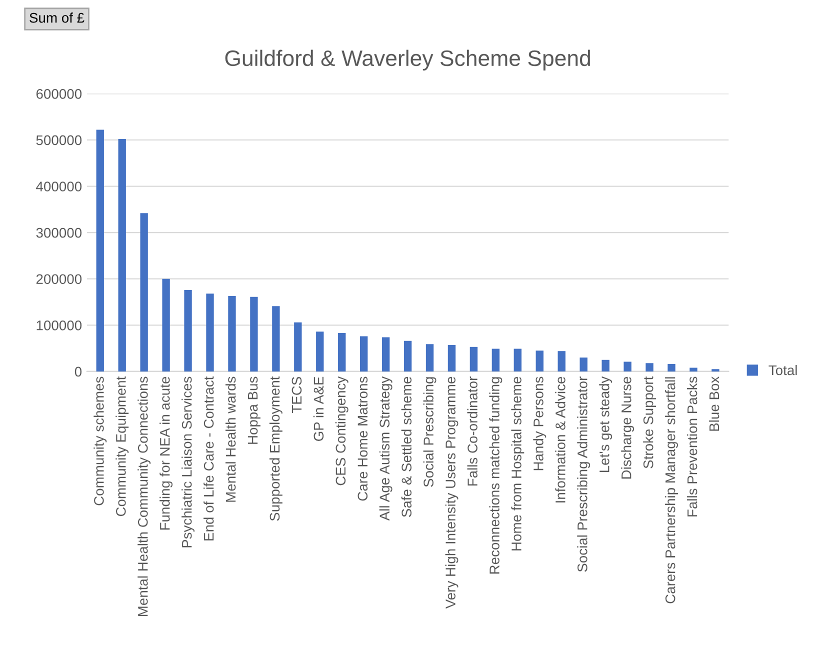 Image resolution: width=828 pixels, height=646 pixels. What do you see at coordinates (275, 448) in the screenshot?
I see `x-tick-label: Supported Employment` at bounding box center [275, 448].